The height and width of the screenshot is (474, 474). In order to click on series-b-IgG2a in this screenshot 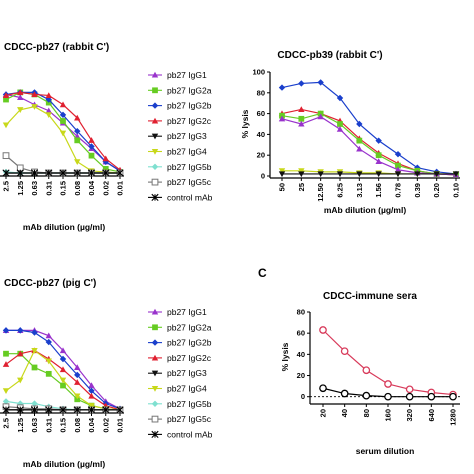, I will do `click(369, 144)`.